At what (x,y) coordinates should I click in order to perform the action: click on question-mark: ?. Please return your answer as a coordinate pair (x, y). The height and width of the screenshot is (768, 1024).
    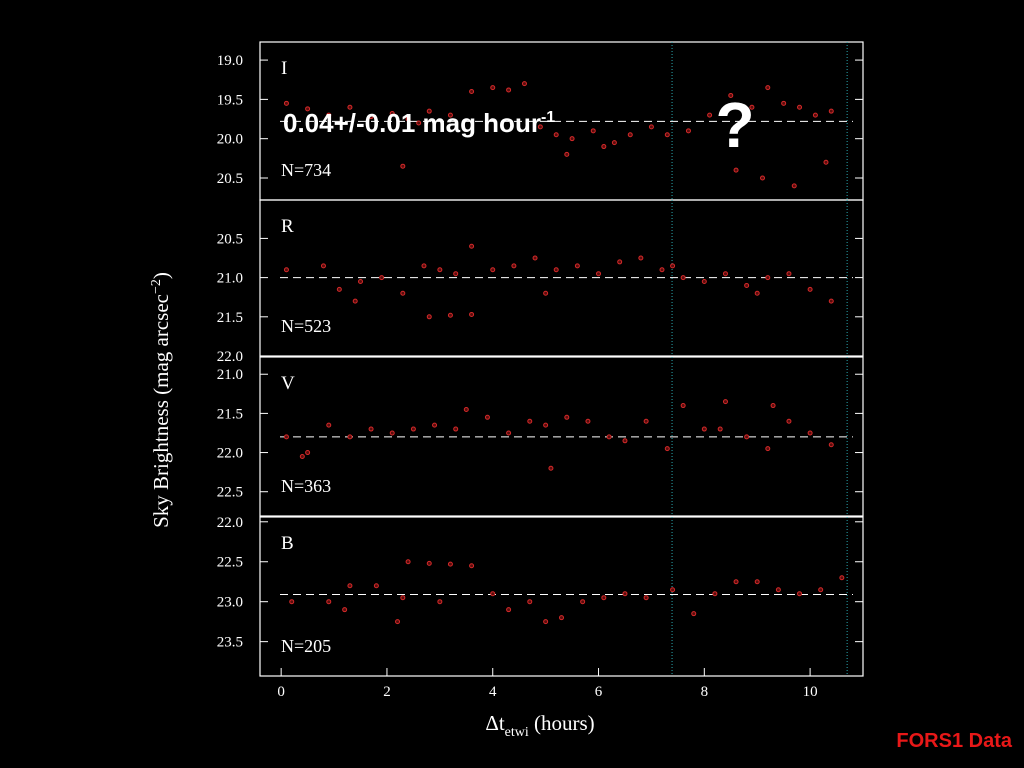
    Looking at the image, I should click on (734, 125).